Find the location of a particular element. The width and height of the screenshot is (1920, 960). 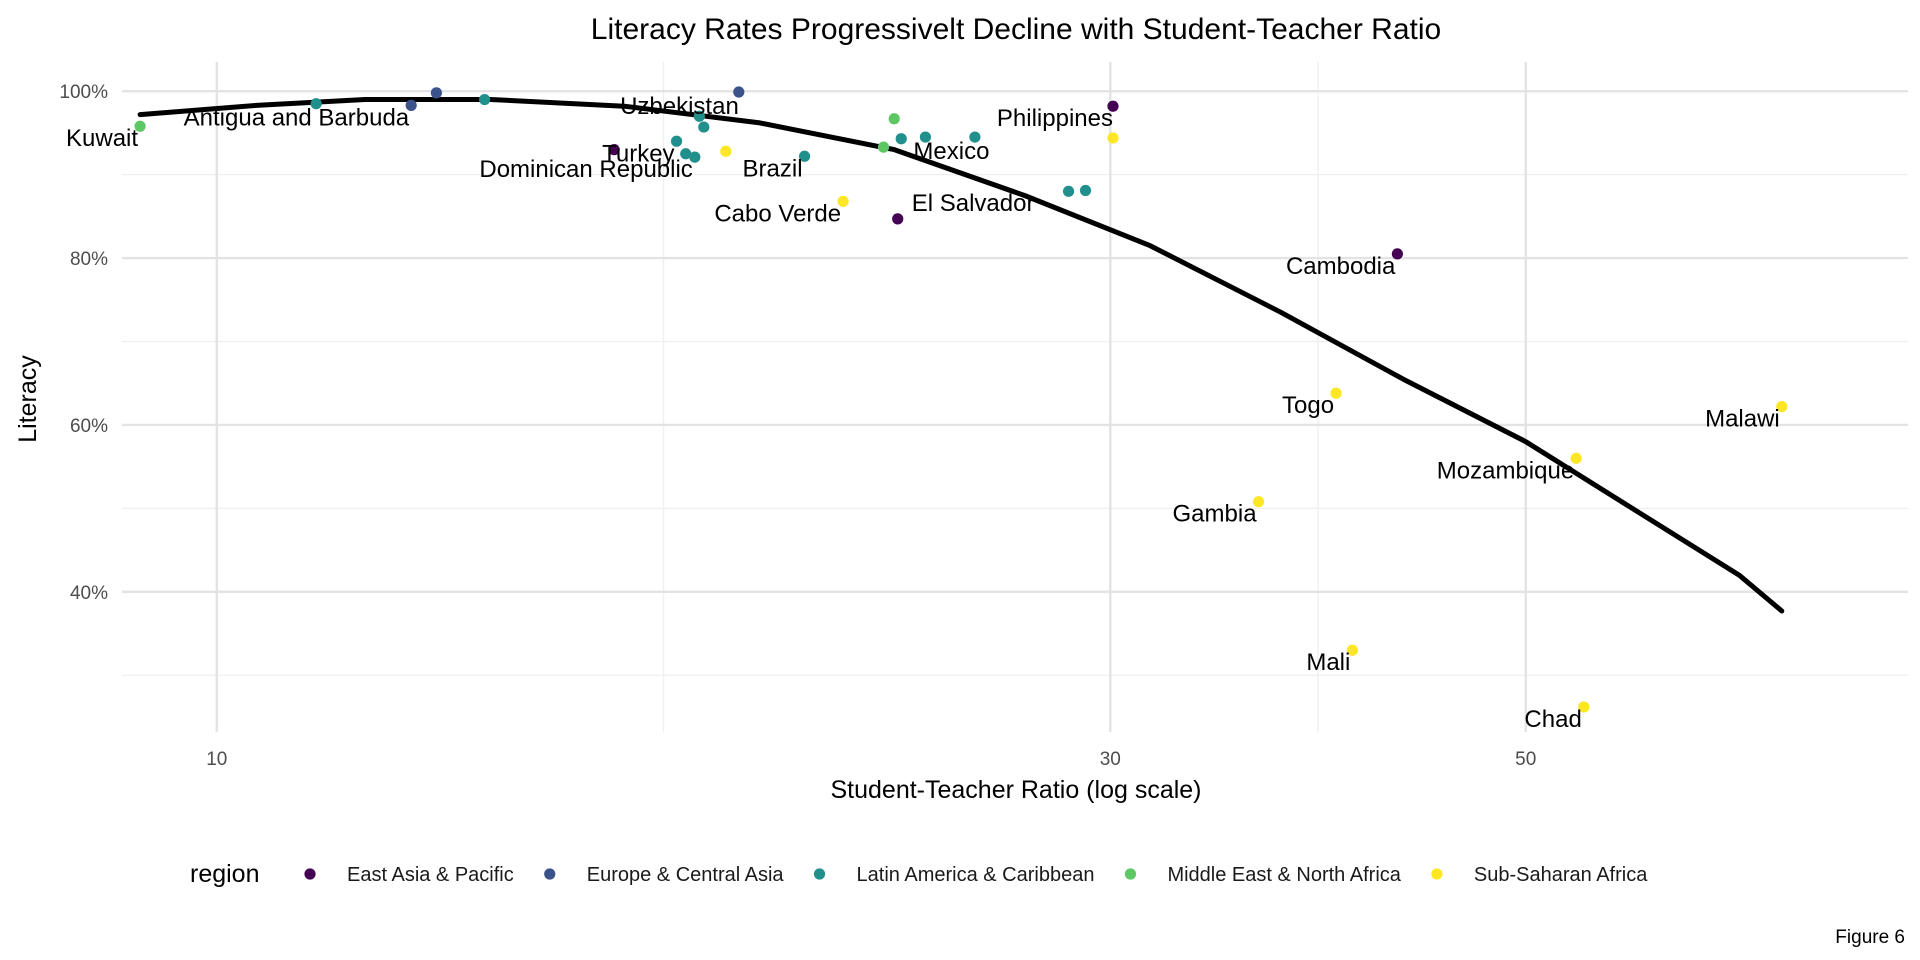

point-label: Brazil is located at coordinates (773, 168).